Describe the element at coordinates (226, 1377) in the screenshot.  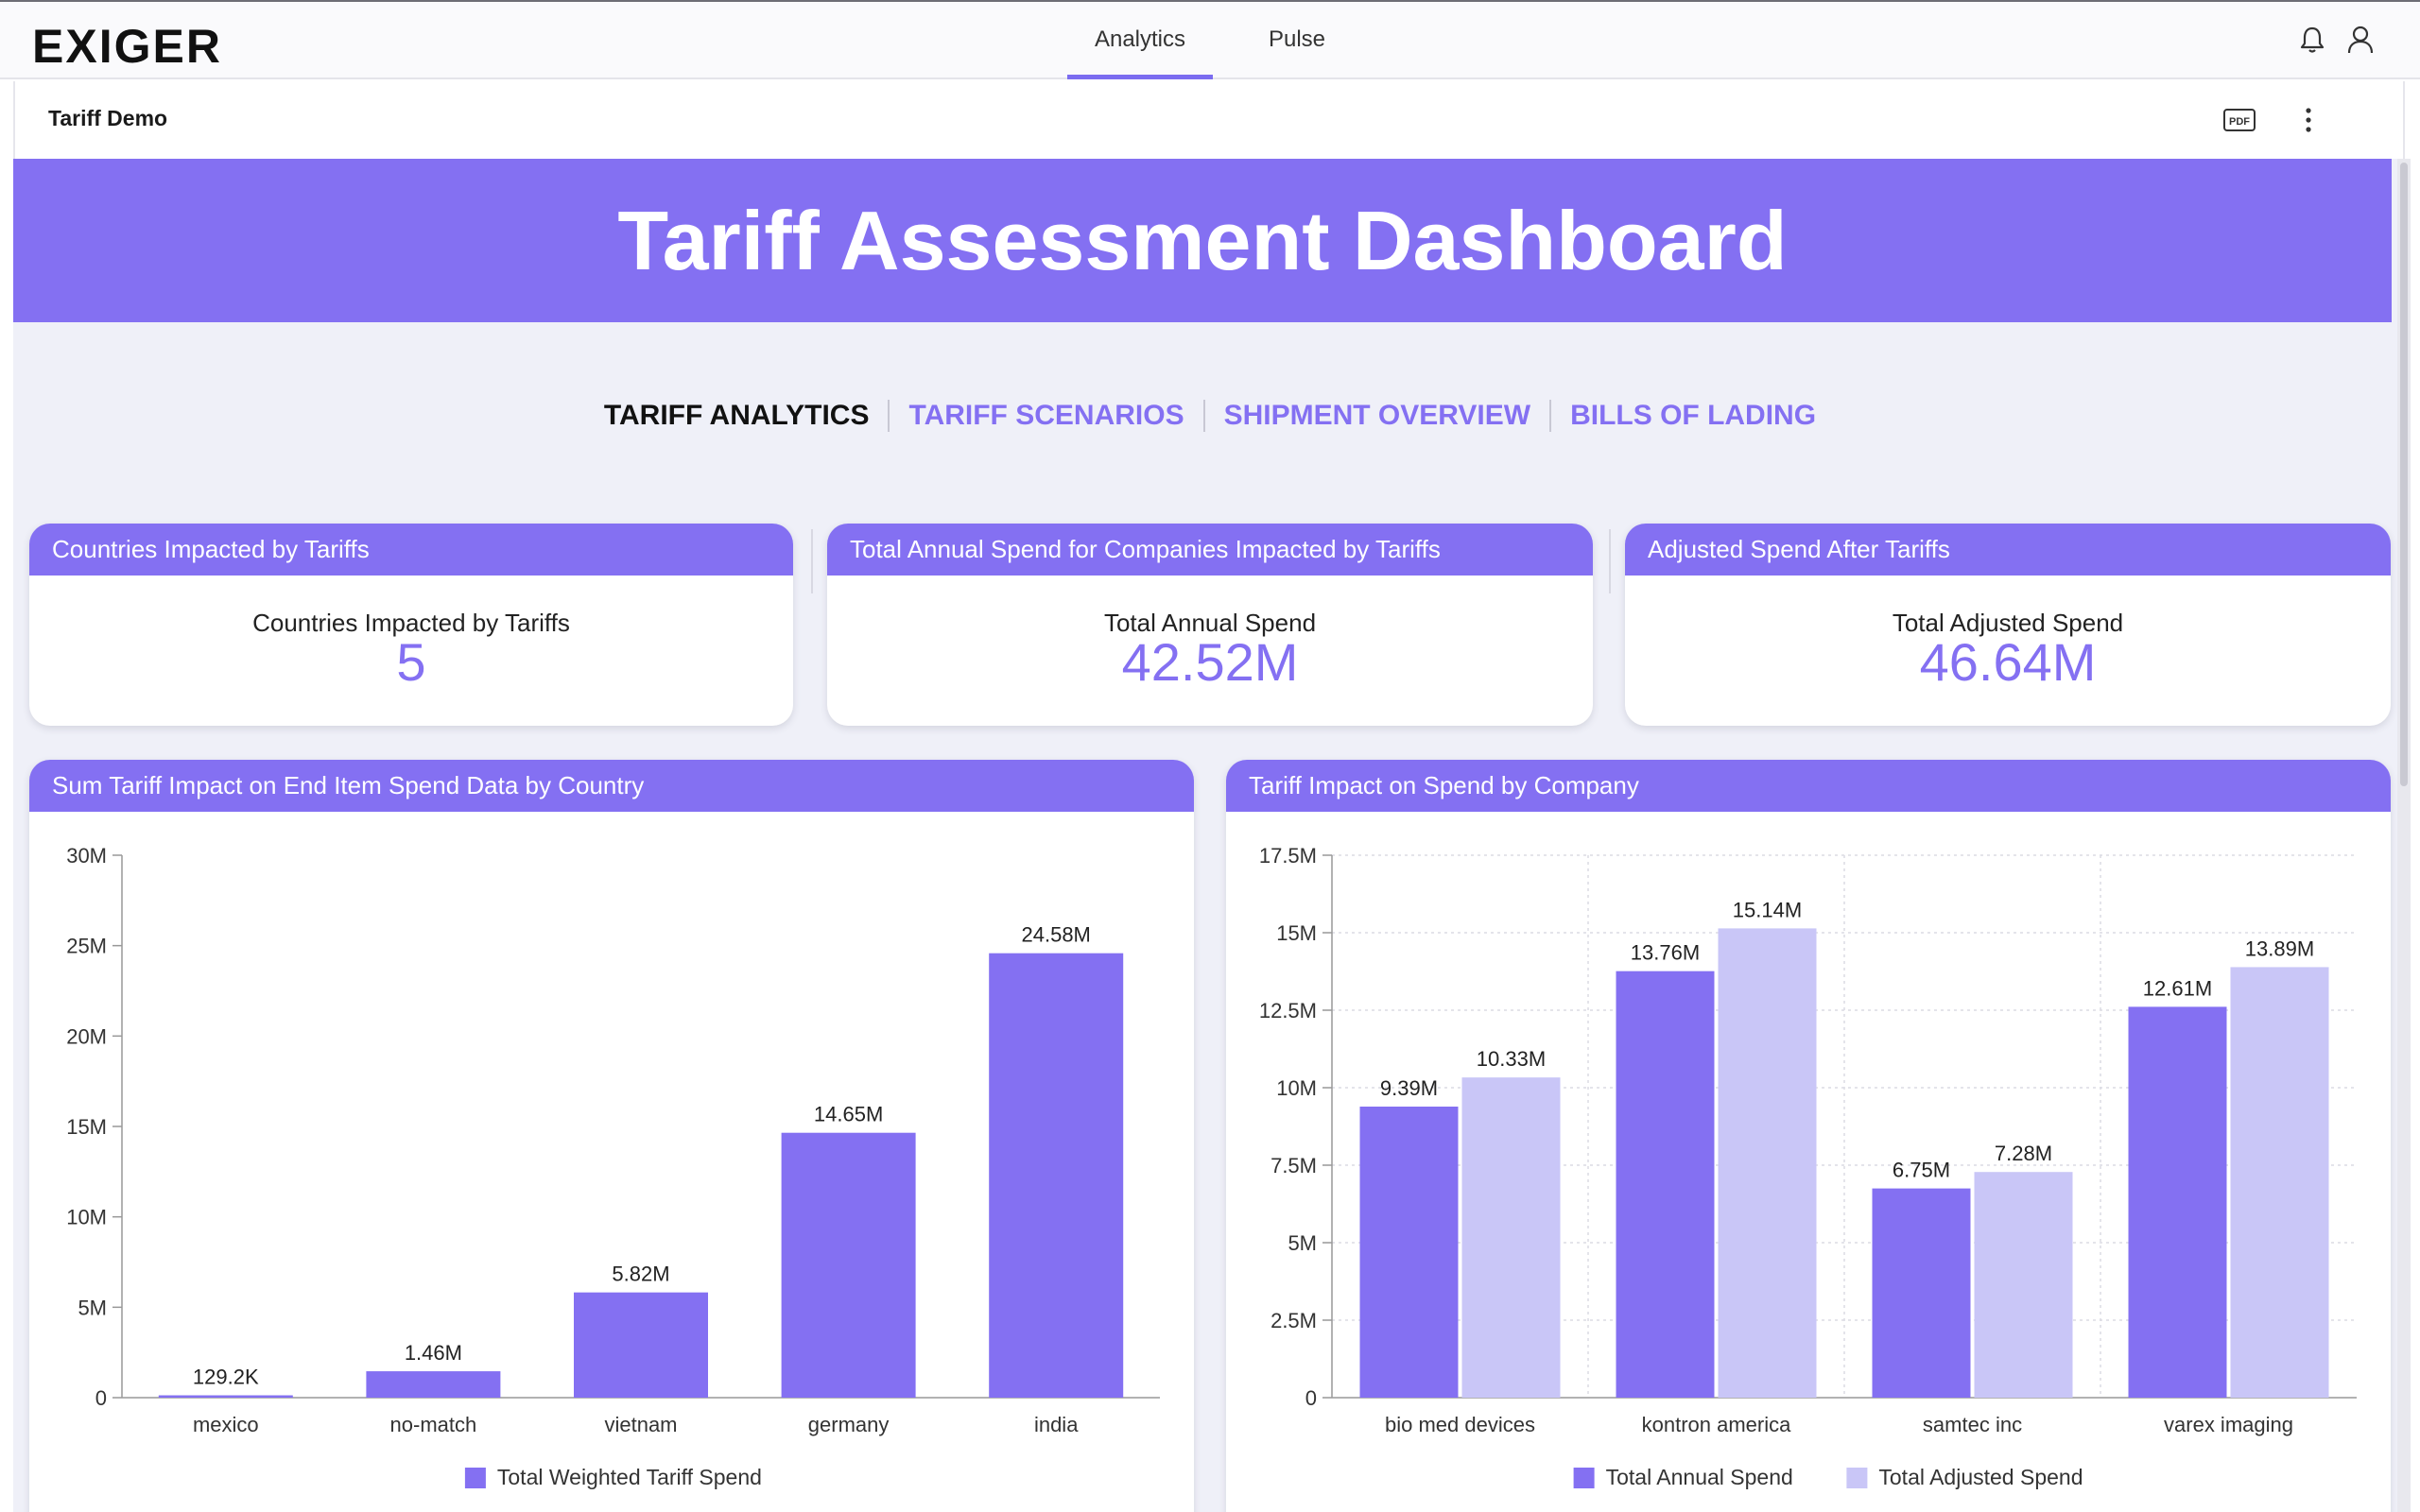
I see `data-label: 129.2K` at that location.